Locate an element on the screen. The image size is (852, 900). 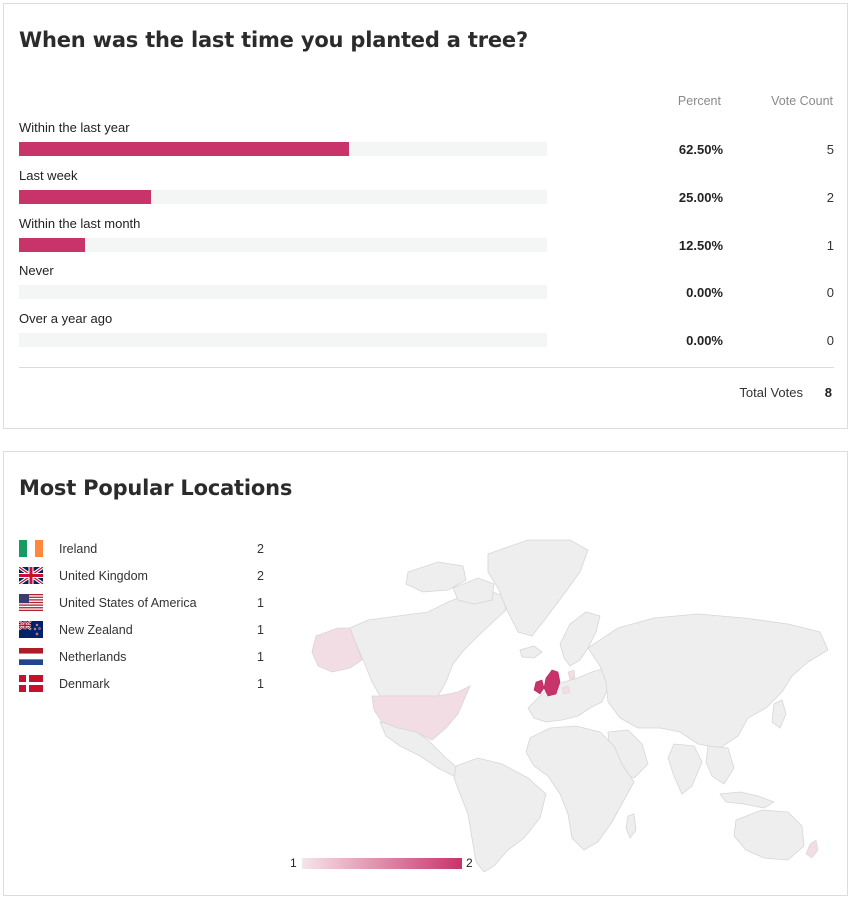
madagascar-region is located at coordinates (631, 826).